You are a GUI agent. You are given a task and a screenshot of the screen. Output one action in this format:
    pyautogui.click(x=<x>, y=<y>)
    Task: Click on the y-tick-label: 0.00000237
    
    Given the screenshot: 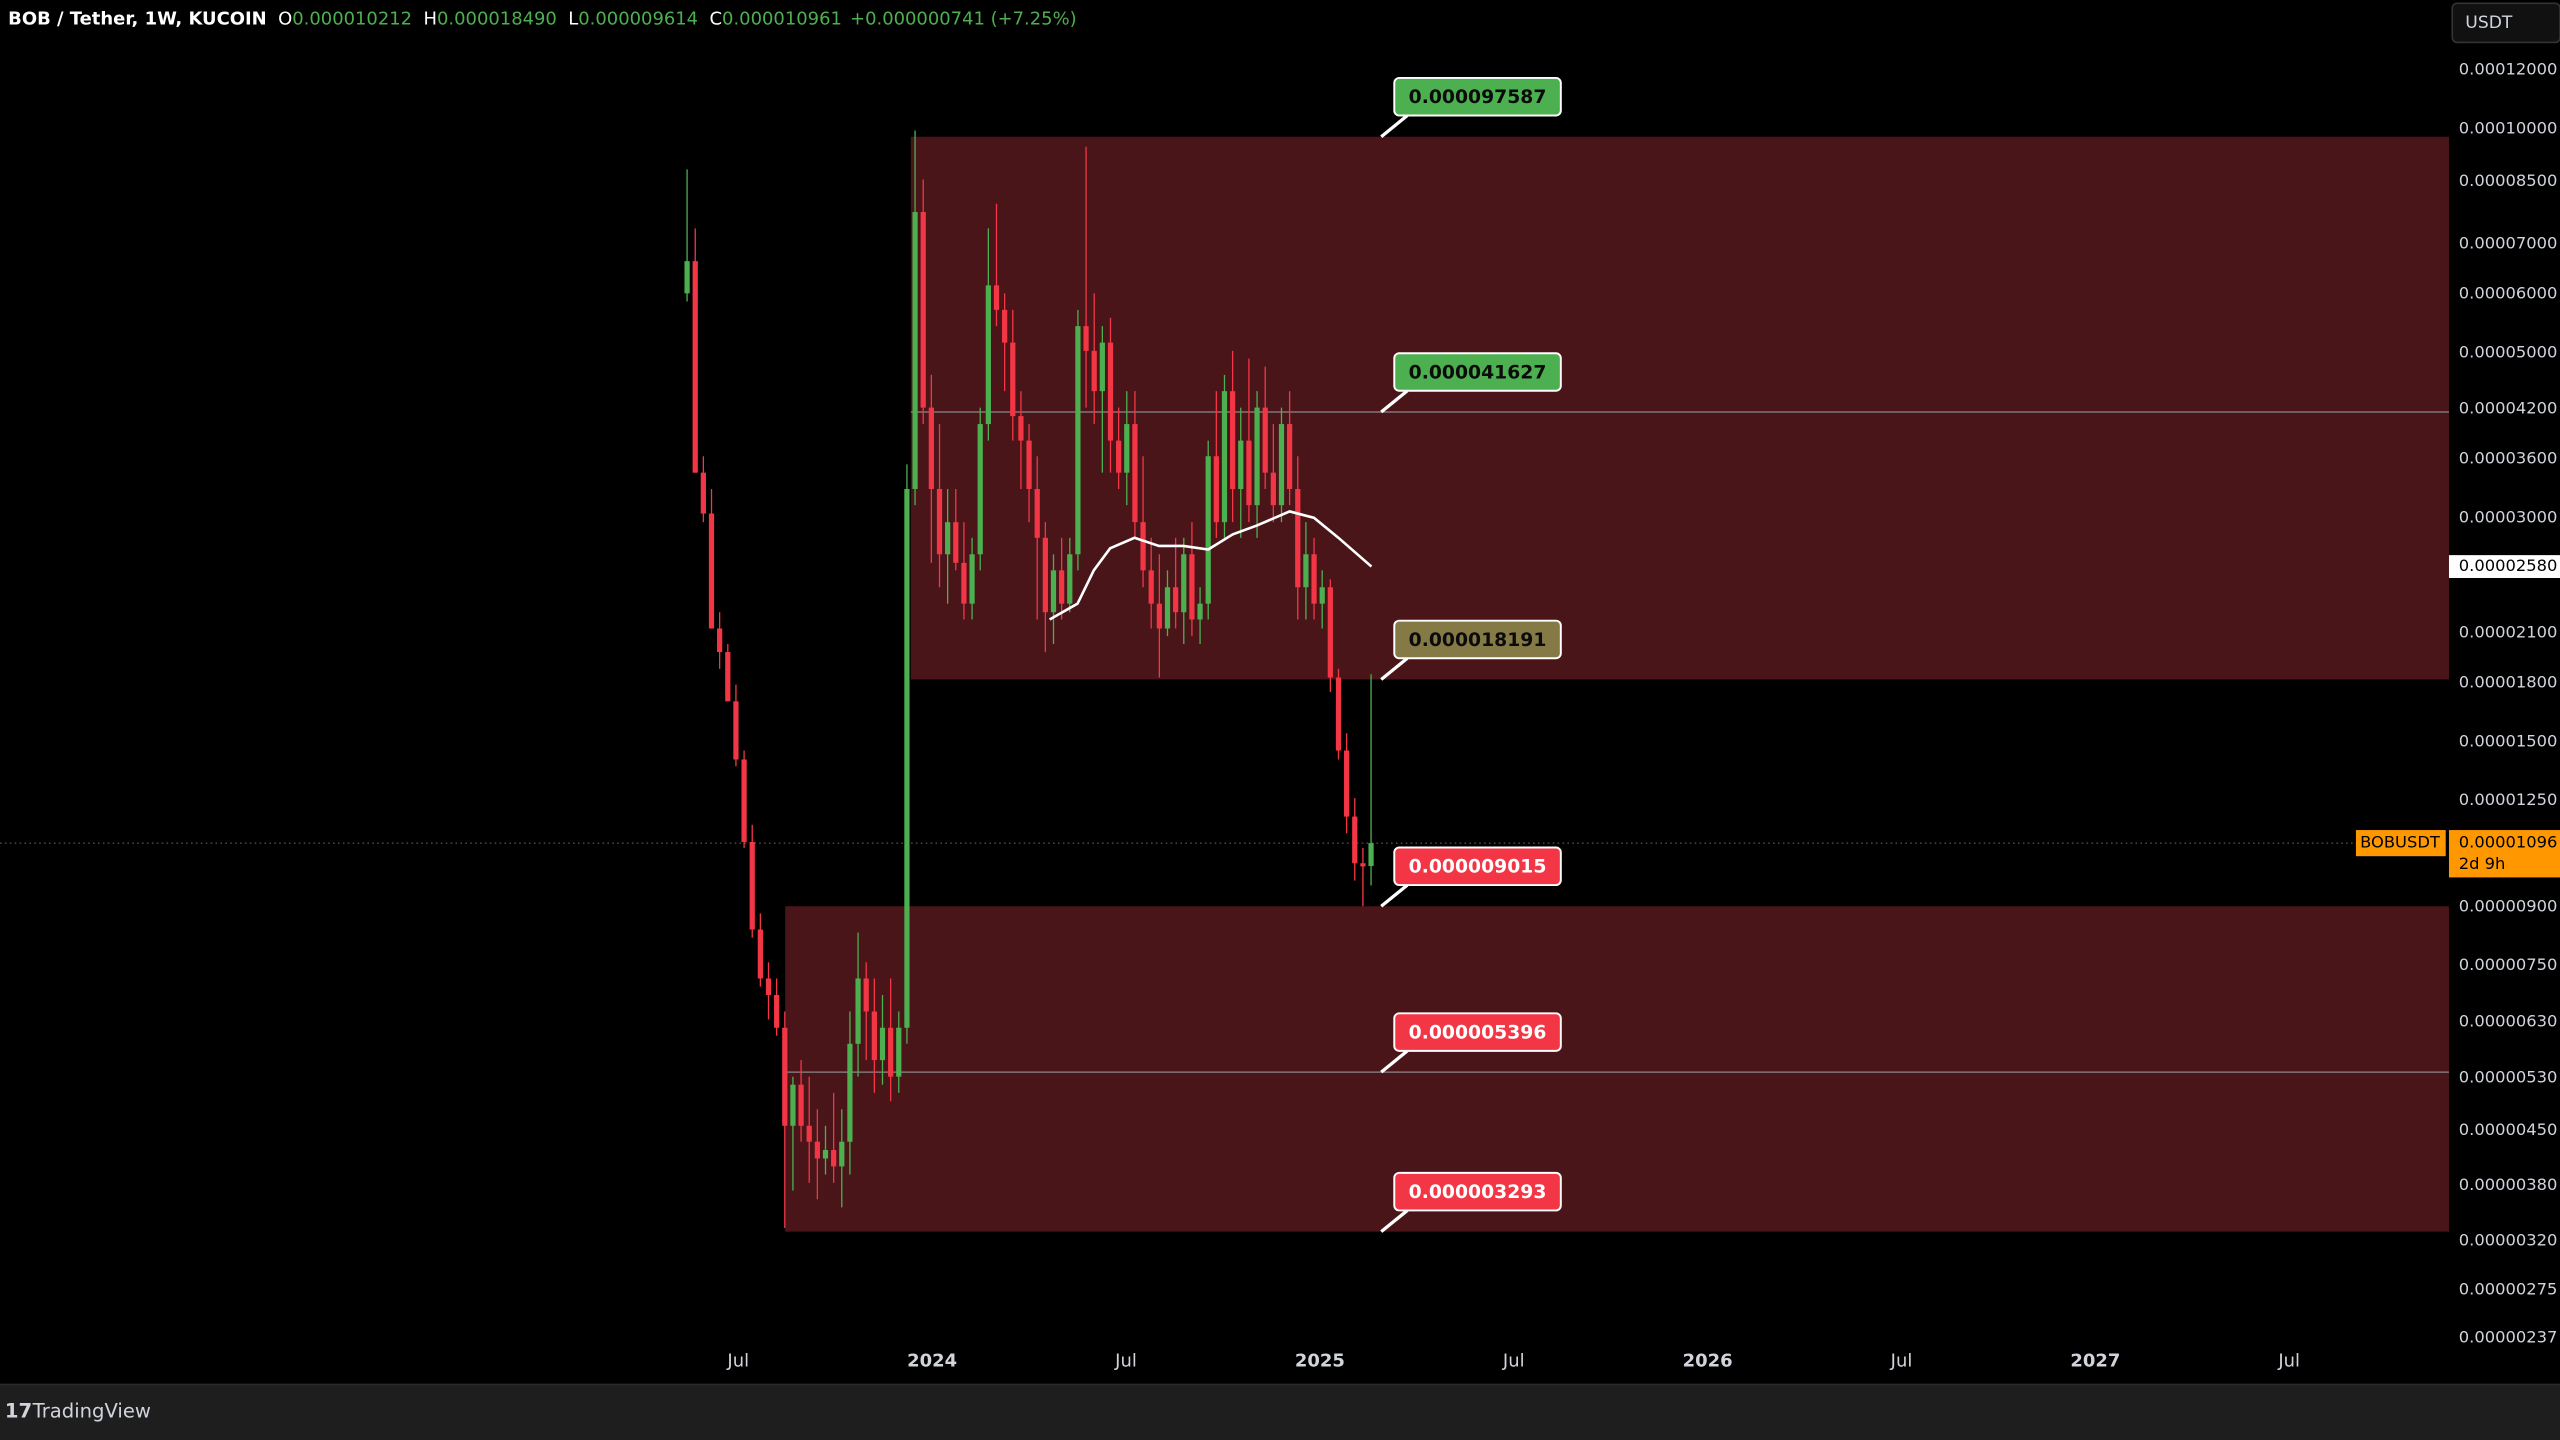 What is the action you would take?
    pyautogui.click(x=2508, y=1336)
    